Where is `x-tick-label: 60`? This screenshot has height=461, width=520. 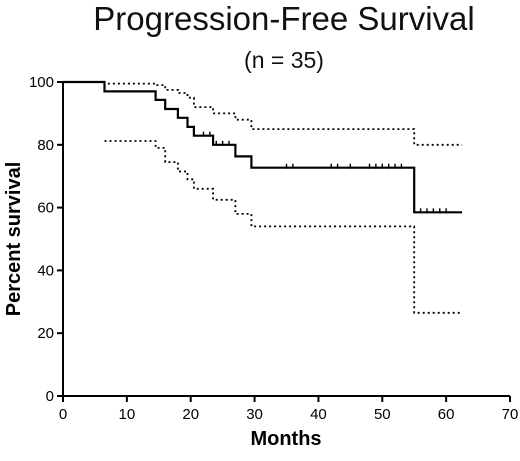
x-tick-label: 60 is located at coordinates (446, 414).